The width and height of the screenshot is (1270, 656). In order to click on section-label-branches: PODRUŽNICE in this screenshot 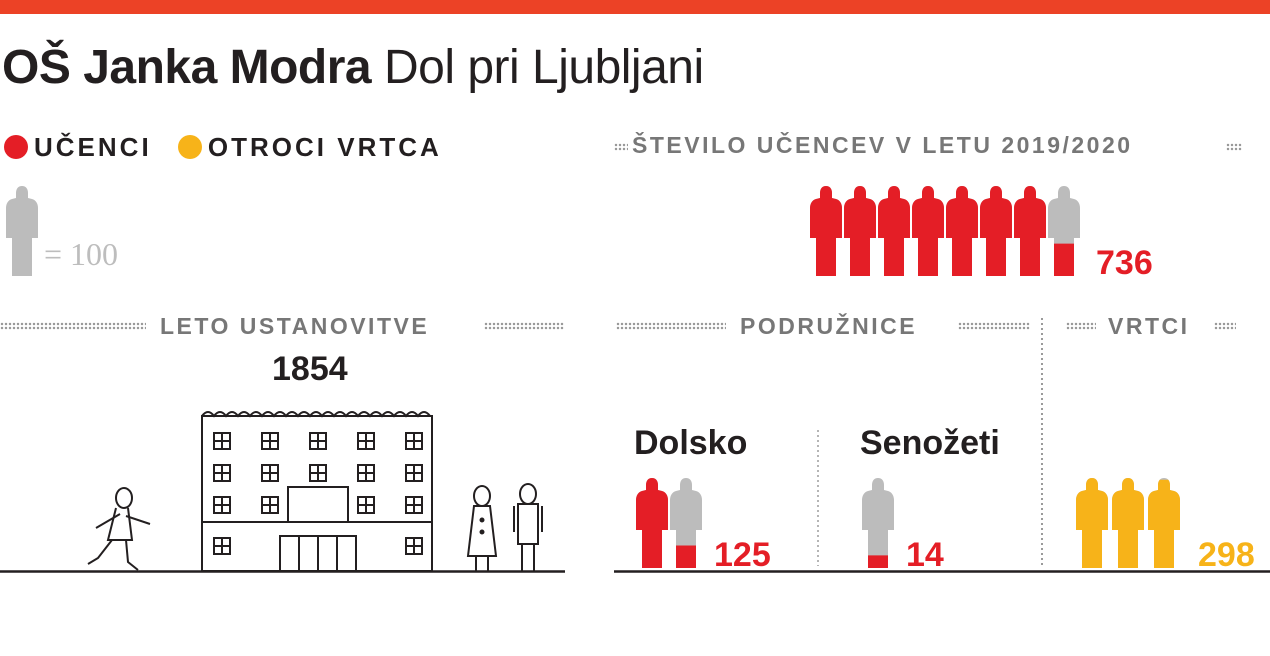, I will do `click(829, 326)`.